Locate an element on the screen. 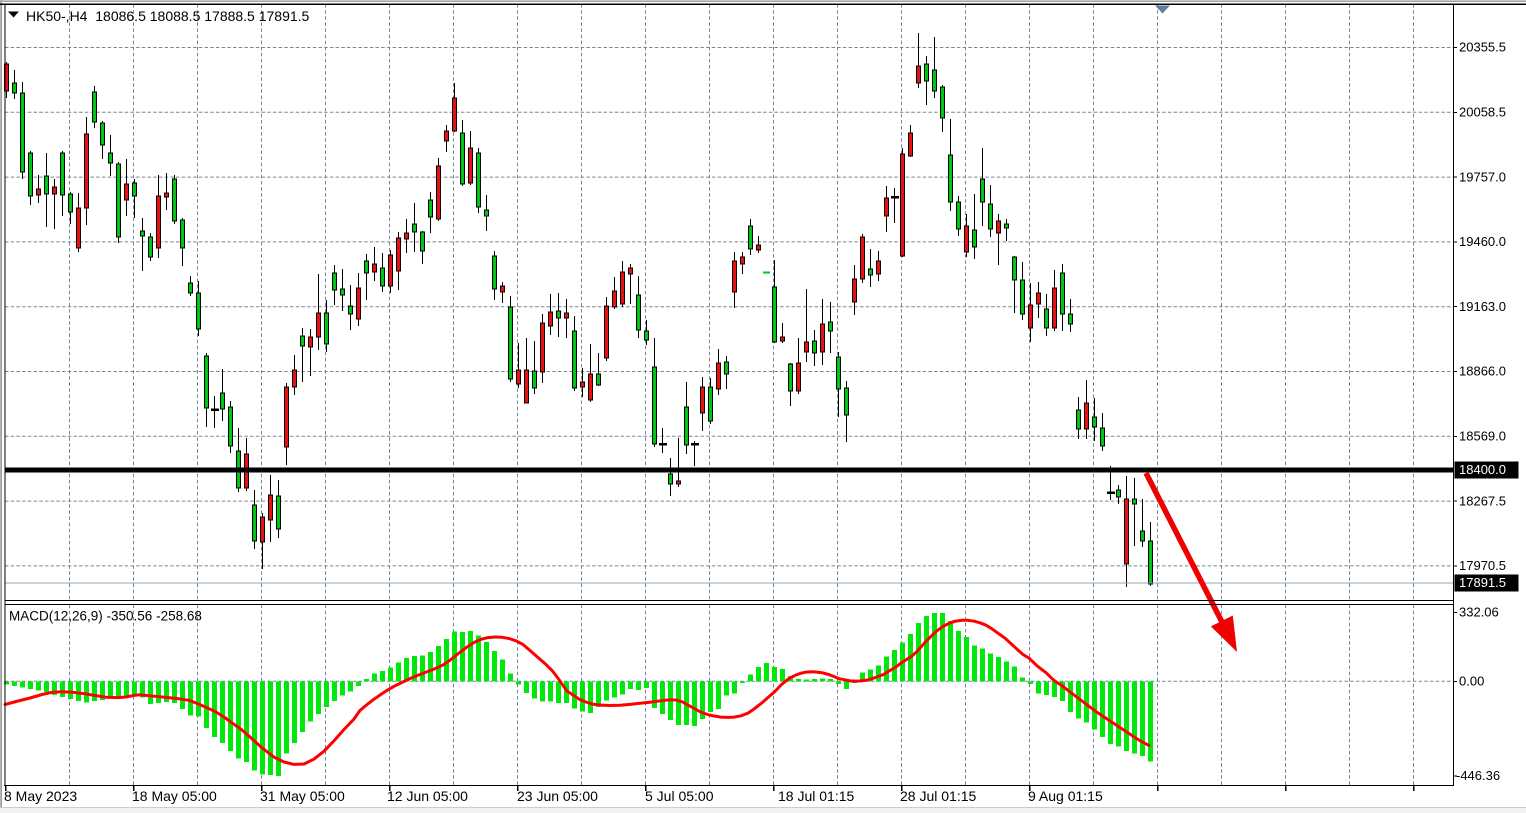 This screenshot has height=813, width=1526. svg-text: 332.06 is located at coordinates (1479, 612).